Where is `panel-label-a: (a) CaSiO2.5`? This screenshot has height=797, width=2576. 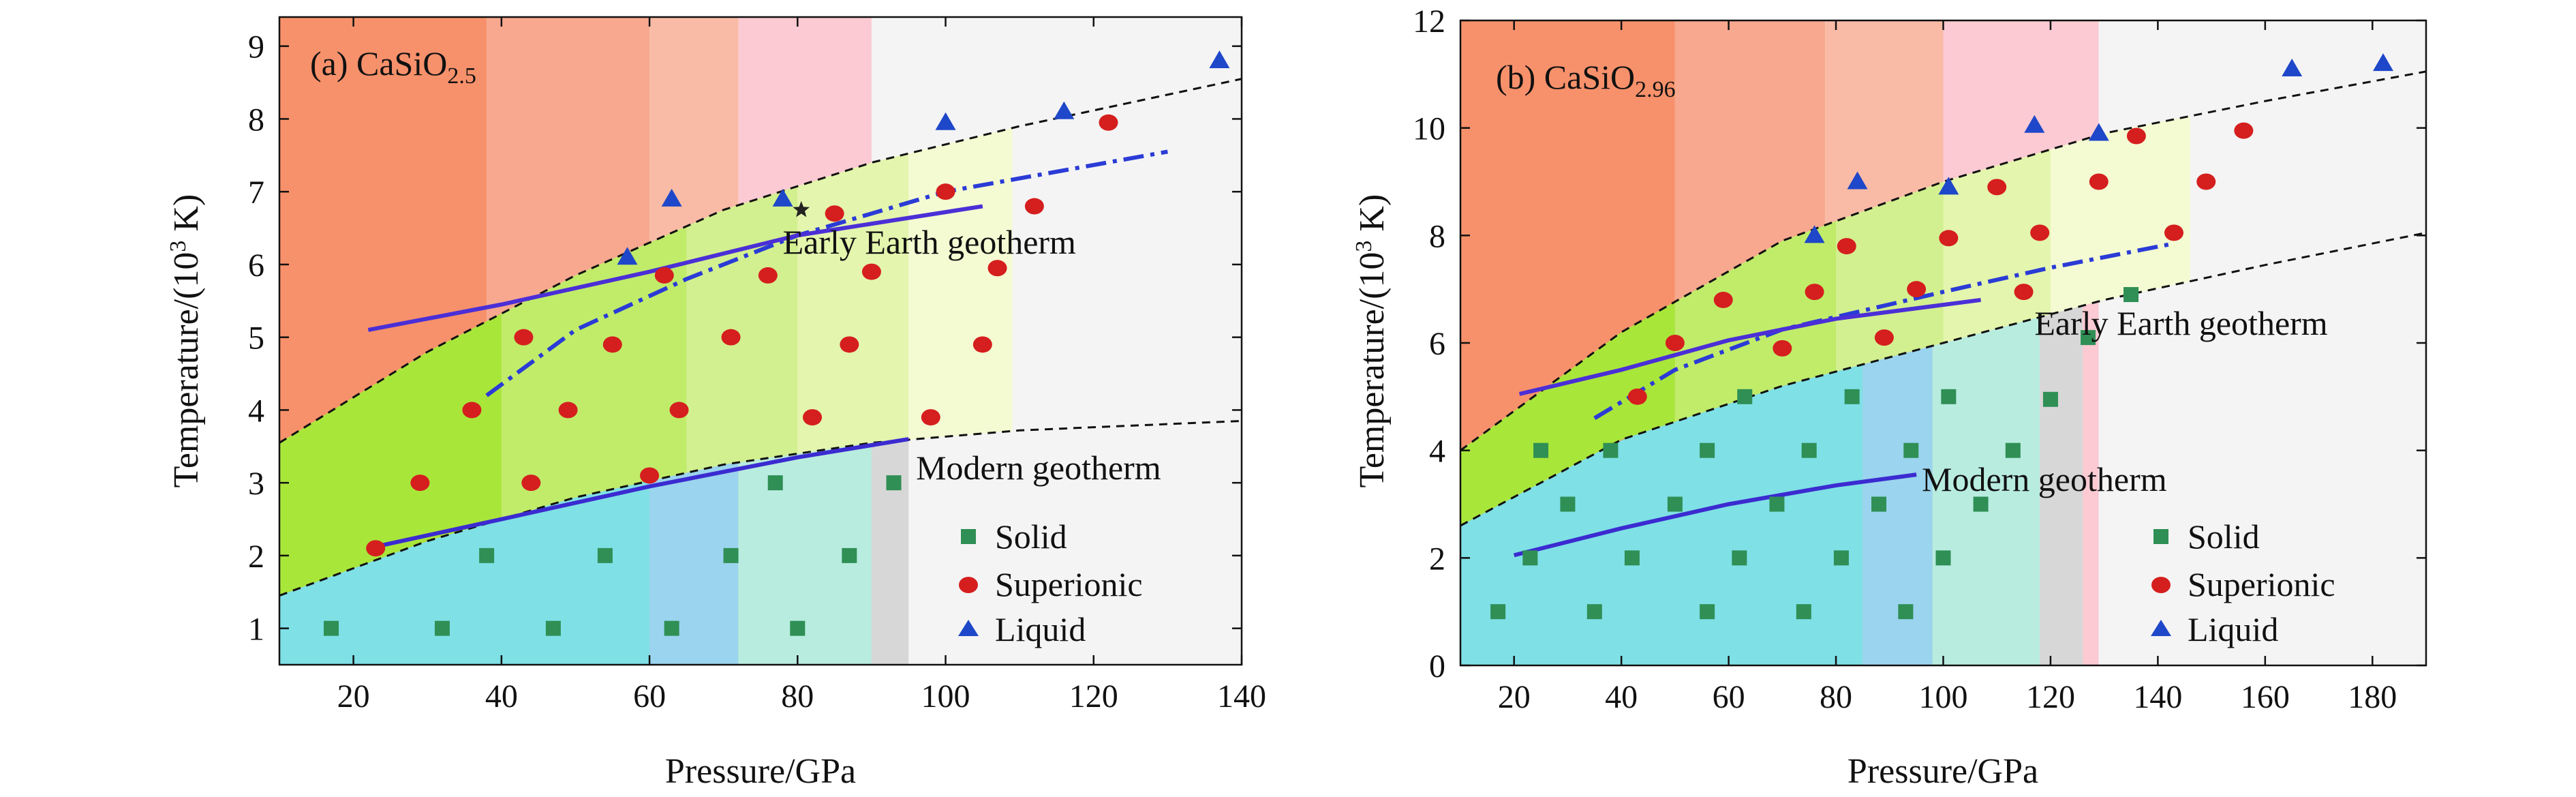
panel-label-a: (a) CaSiO2.5 is located at coordinates (393, 66).